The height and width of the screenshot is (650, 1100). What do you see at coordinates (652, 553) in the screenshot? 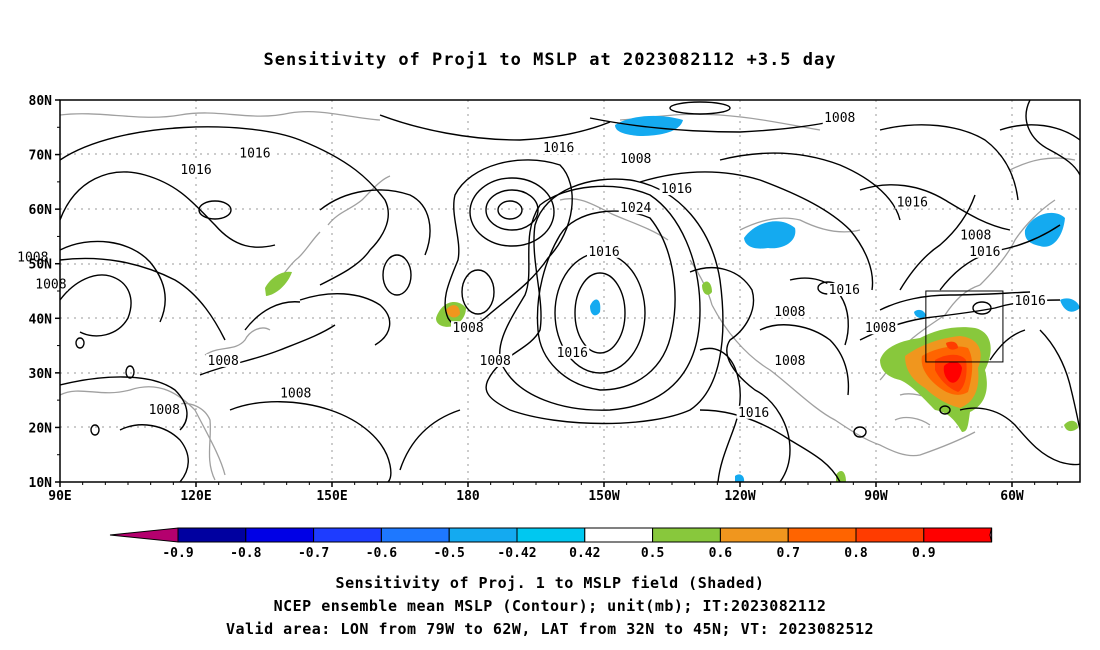
I see `colorbar-label: 0.5` at bounding box center [652, 553].